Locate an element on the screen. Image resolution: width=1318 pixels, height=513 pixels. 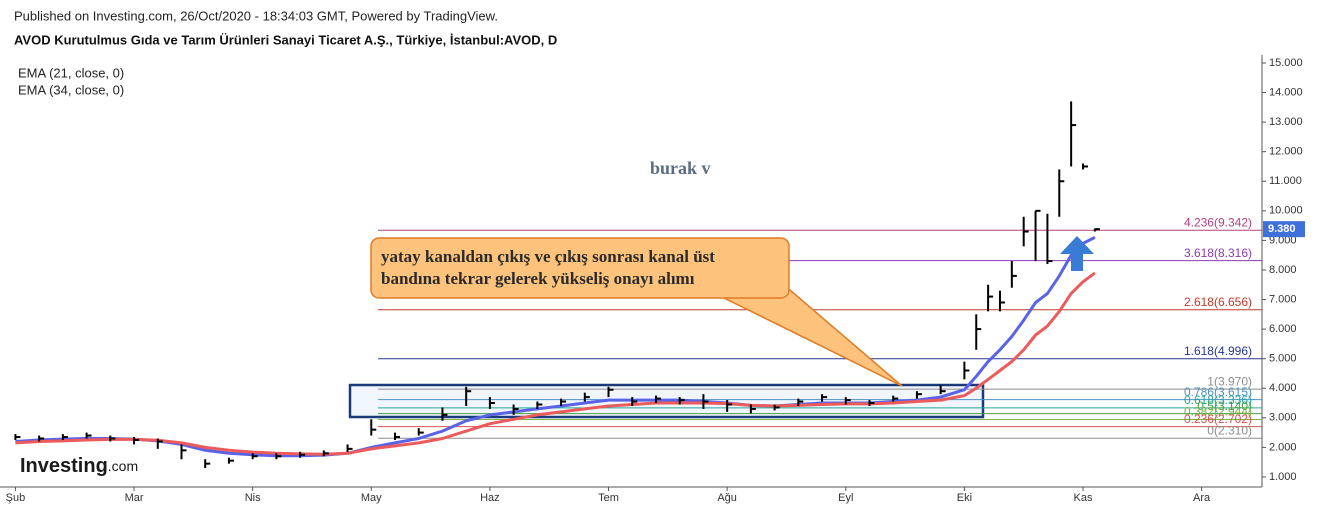
legend-entry: EMA (21, close, 0) is located at coordinates (71, 72).